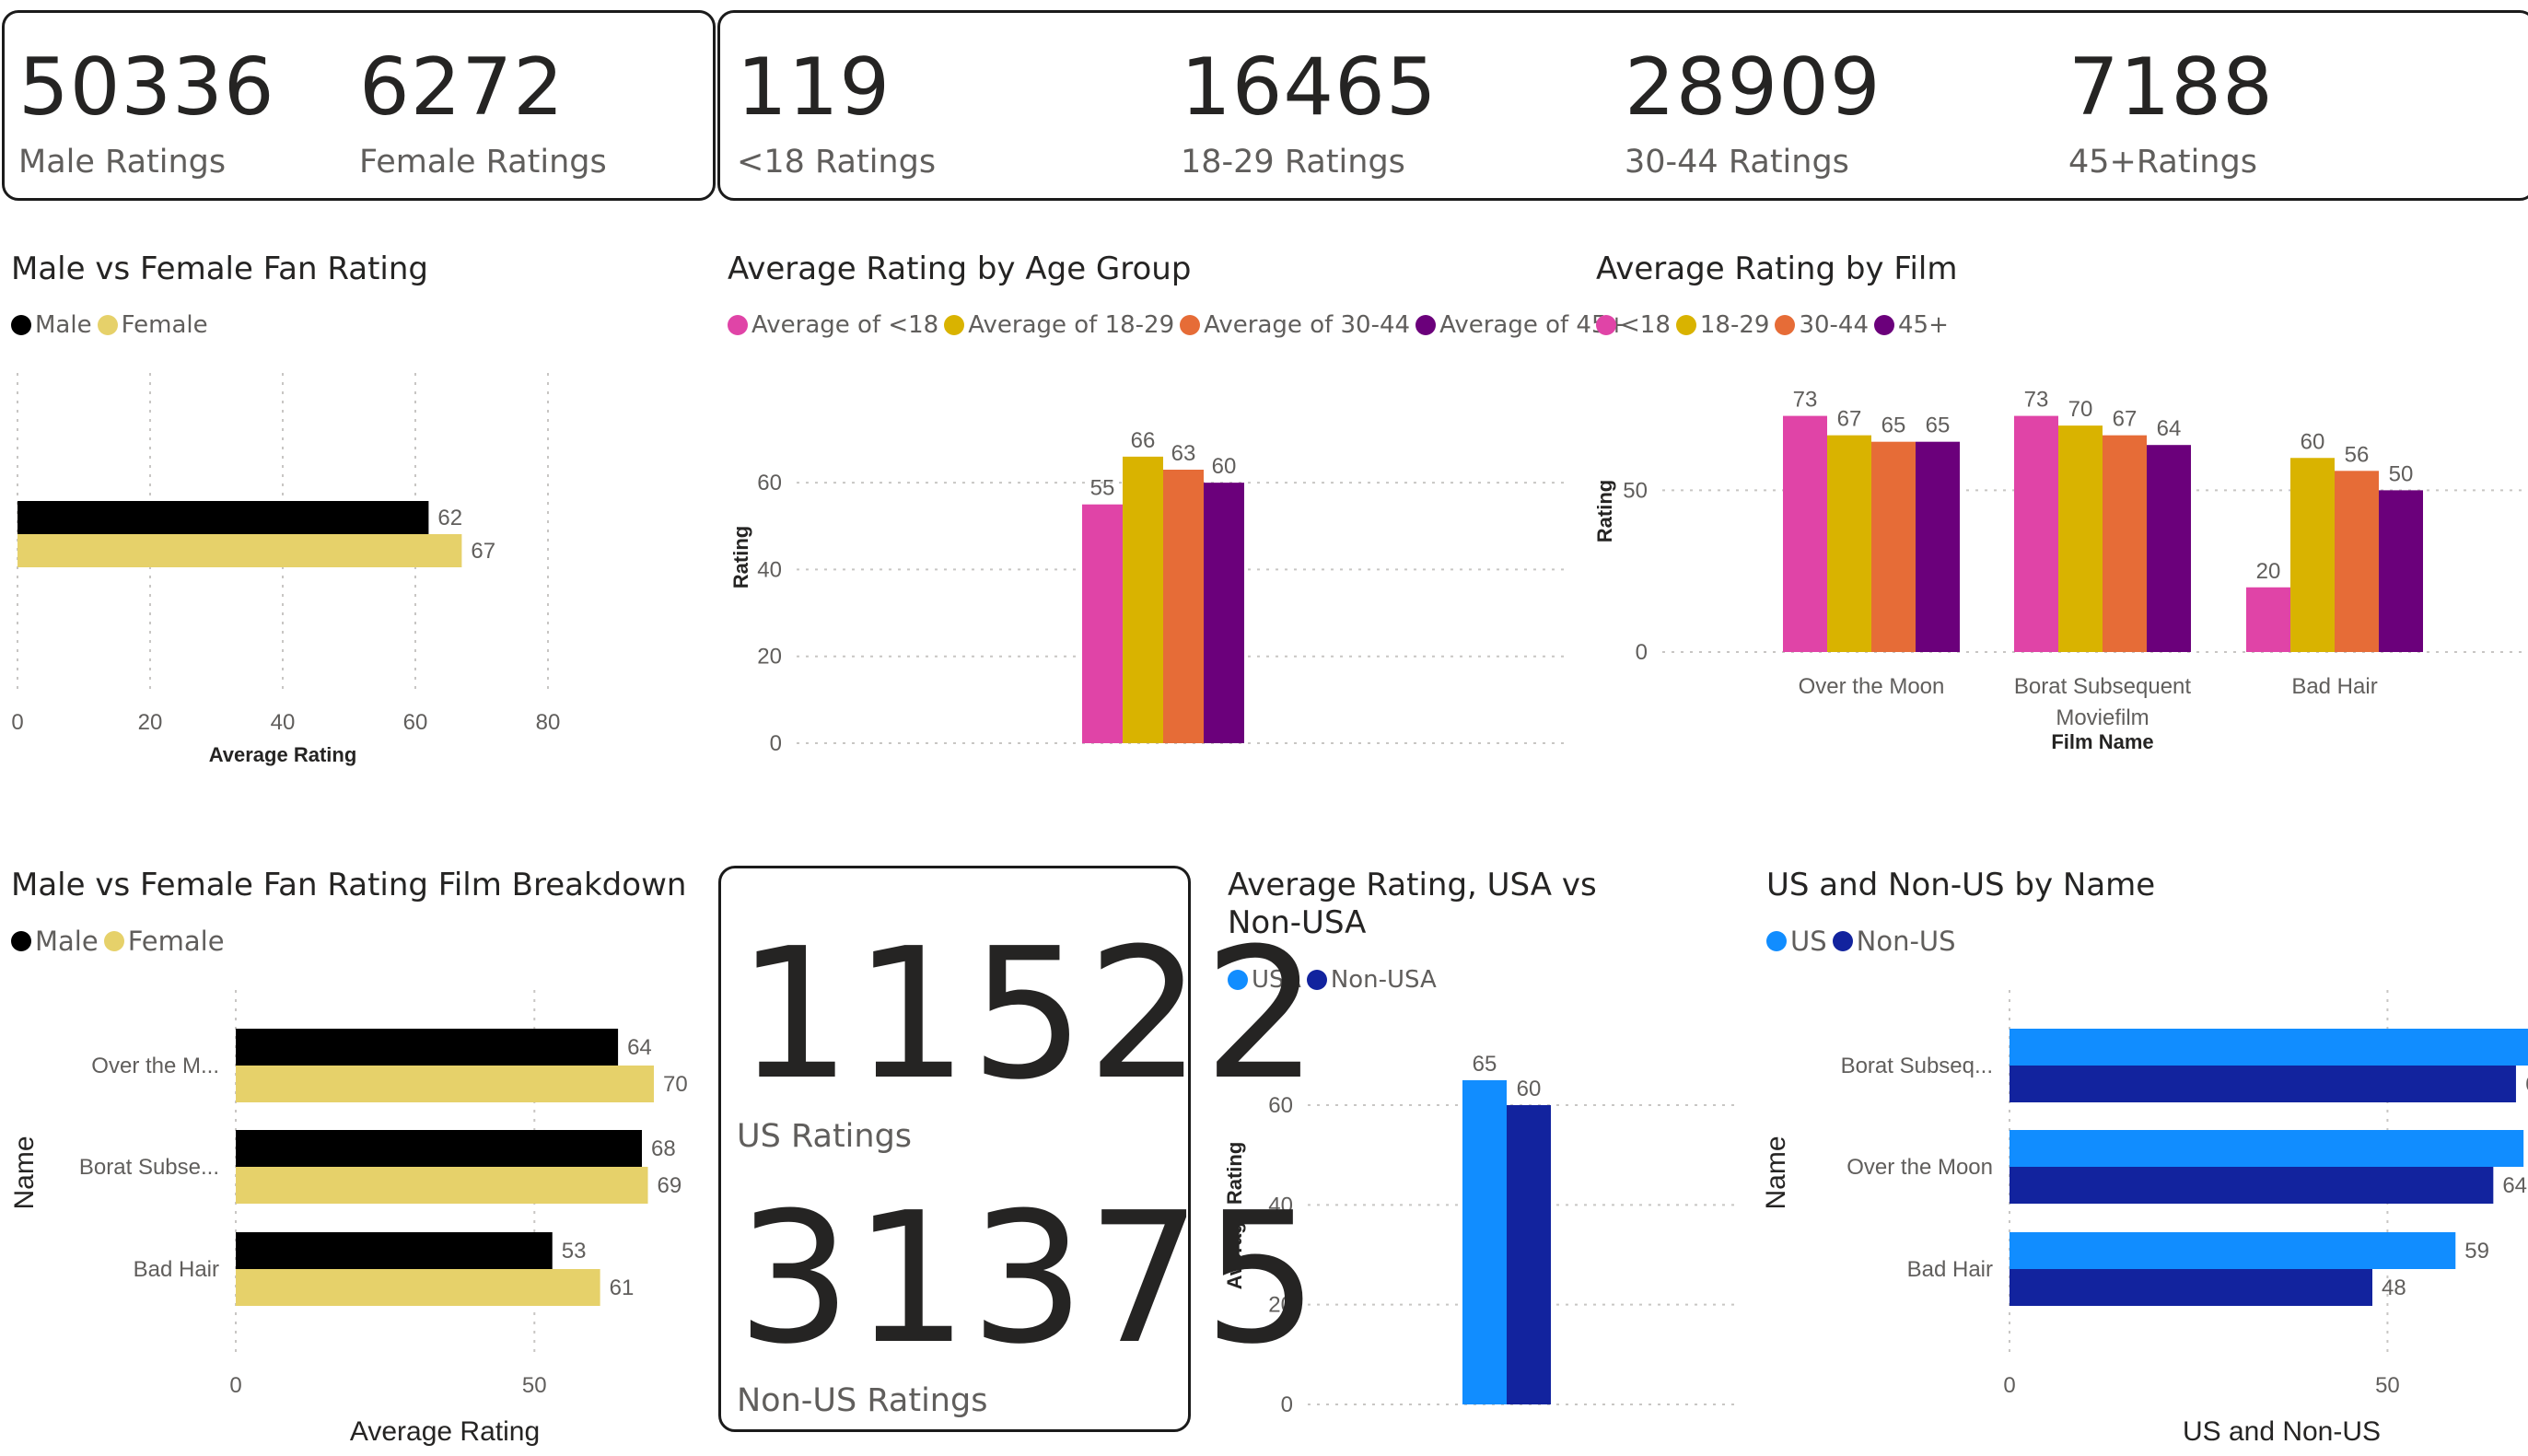  I want to click on legend-item: Non-USA, so click(1371, 980).